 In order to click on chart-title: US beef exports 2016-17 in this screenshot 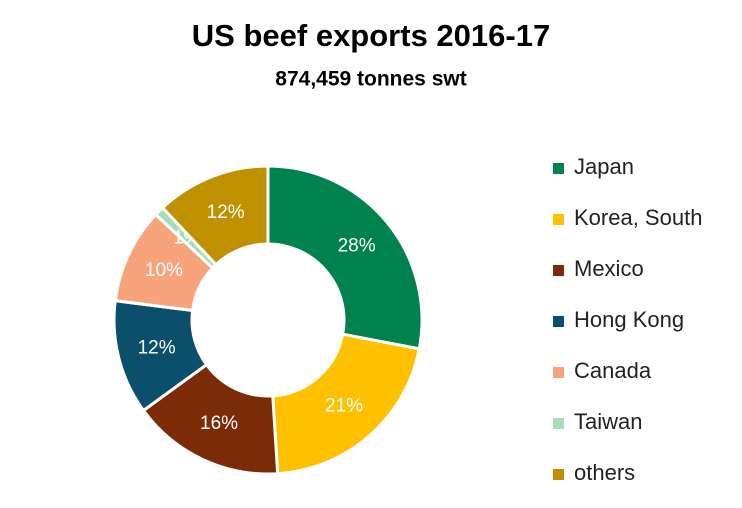, I will do `click(371, 35)`.